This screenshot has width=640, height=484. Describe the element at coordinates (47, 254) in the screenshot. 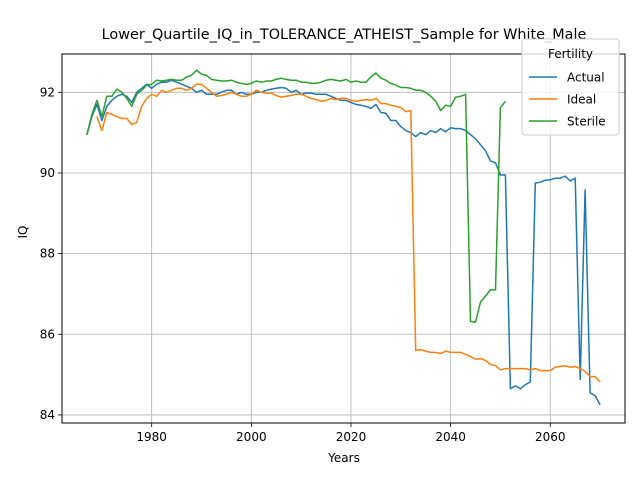

I see `y-tick-label: 88` at that location.